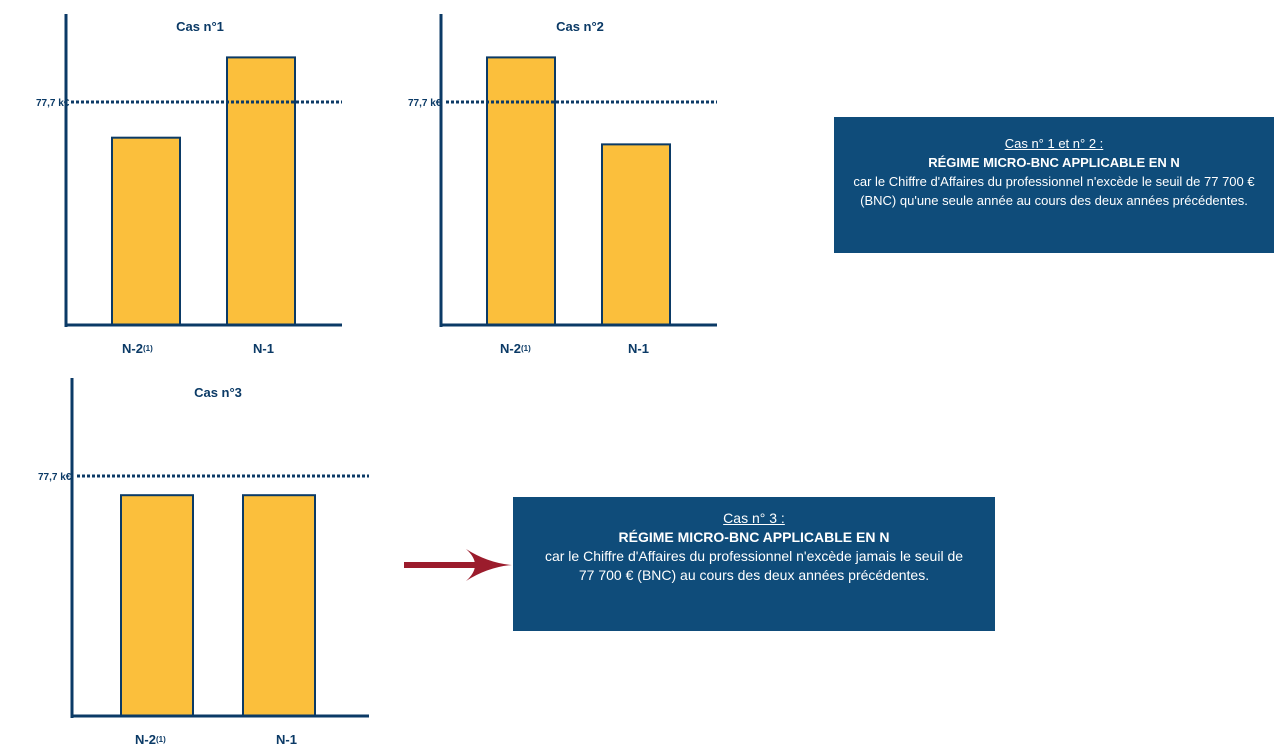  Describe the element at coordinates (200, 26) in the screenshot. I see `chart-title: Cas n°1` at that location.